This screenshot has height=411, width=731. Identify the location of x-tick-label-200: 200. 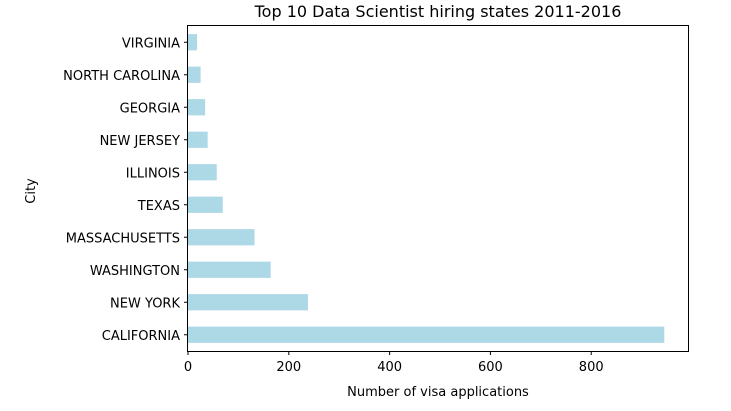
(288, 367).